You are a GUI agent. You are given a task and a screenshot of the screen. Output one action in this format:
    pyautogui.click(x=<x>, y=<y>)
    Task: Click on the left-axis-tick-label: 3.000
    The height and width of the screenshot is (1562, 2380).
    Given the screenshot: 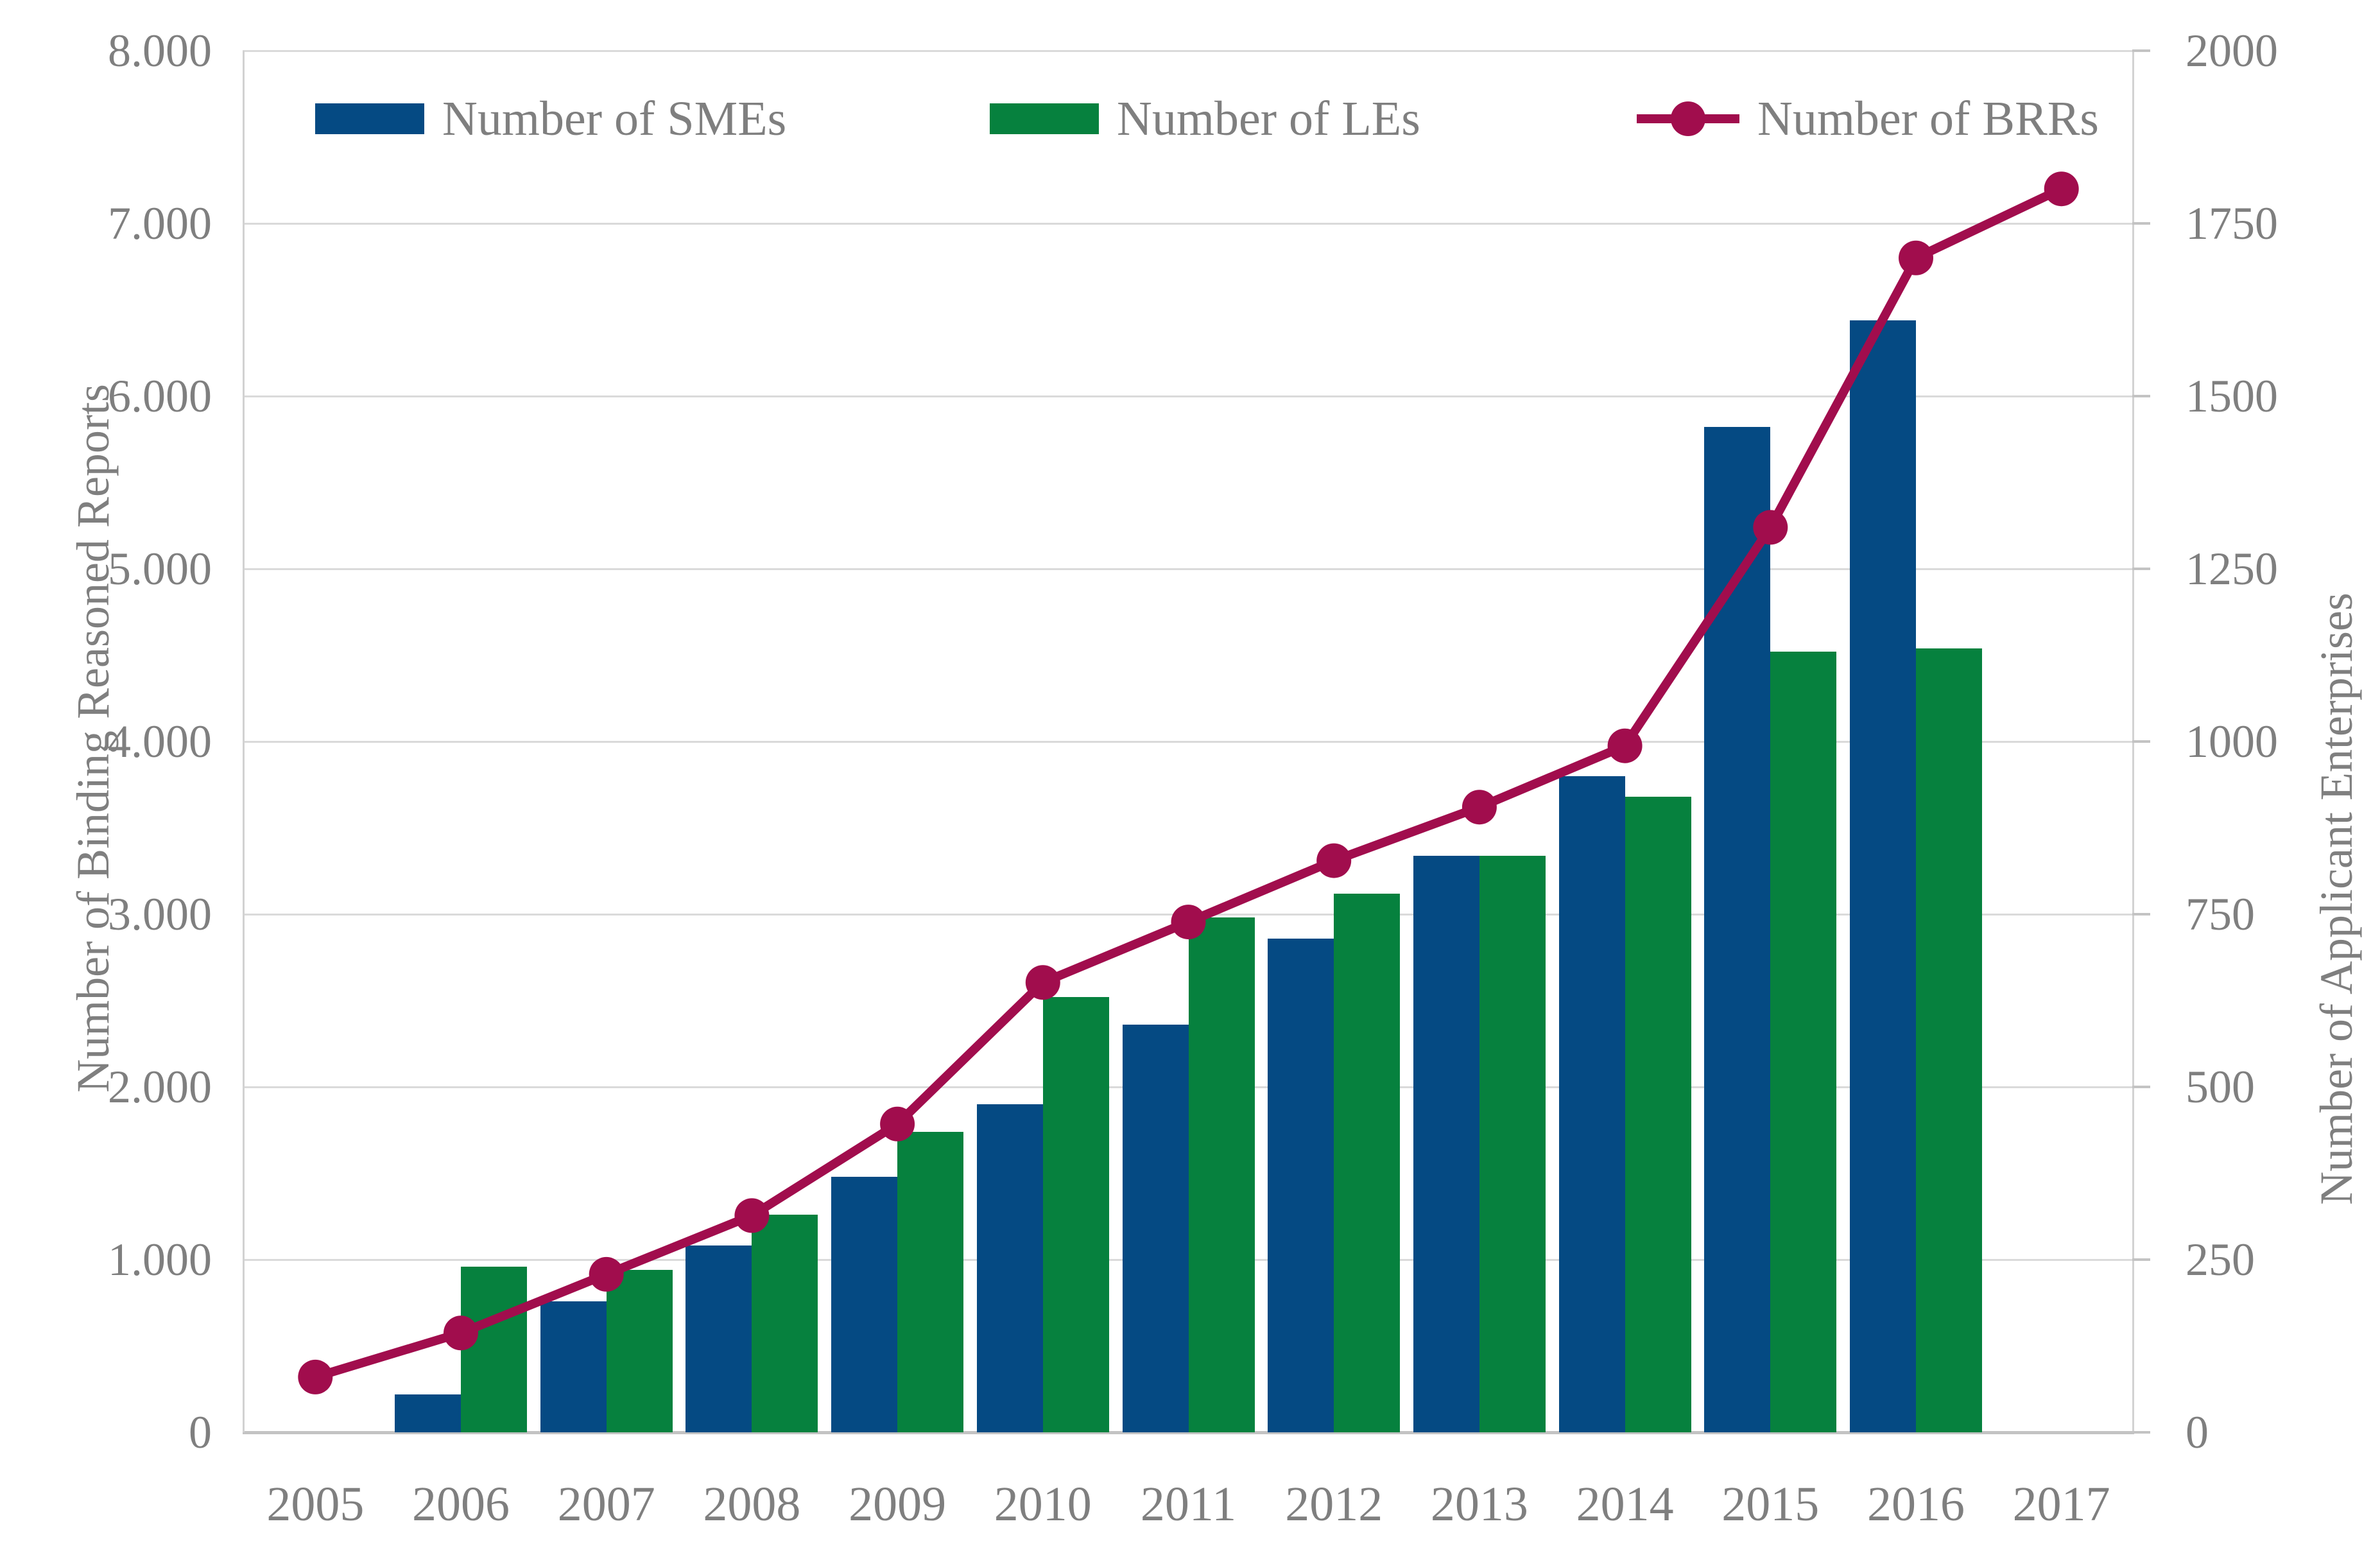 What is the action you would take?
    pyautogui.click(x=160, y=914)
    